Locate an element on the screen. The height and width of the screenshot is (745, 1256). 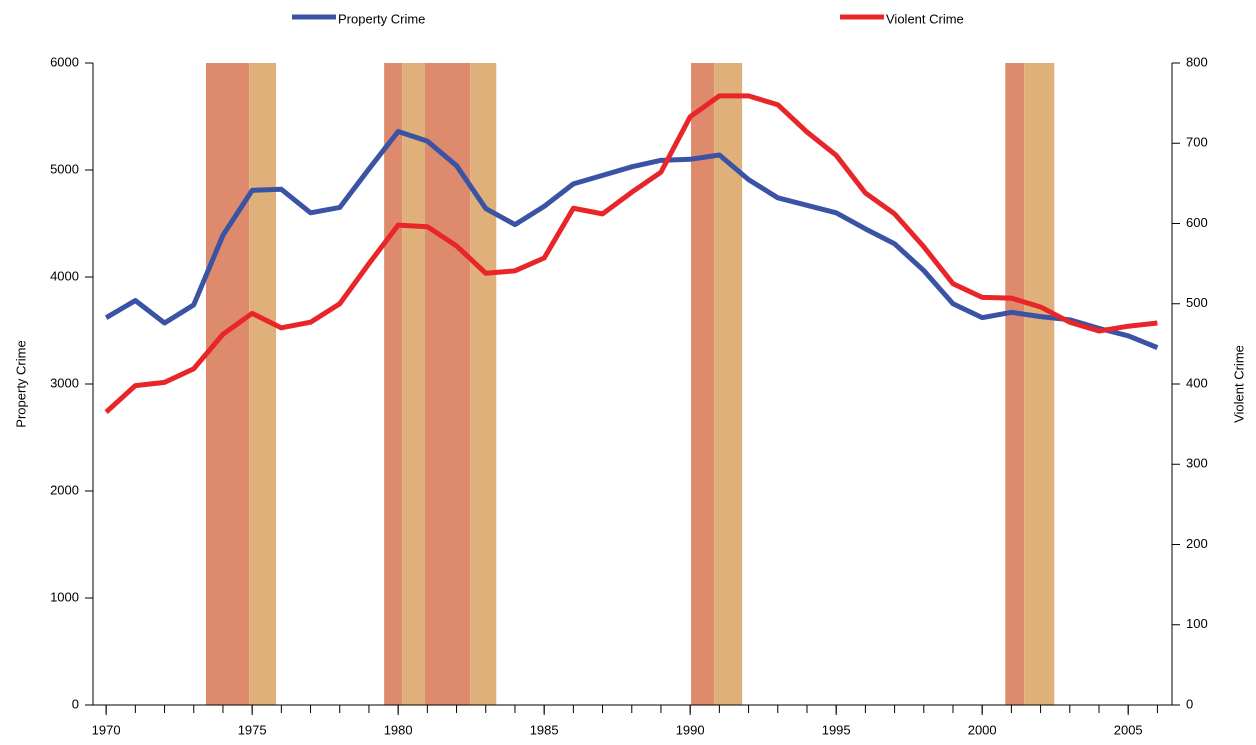
x-tick-label: 2000 is located at coordinates (982, 729).